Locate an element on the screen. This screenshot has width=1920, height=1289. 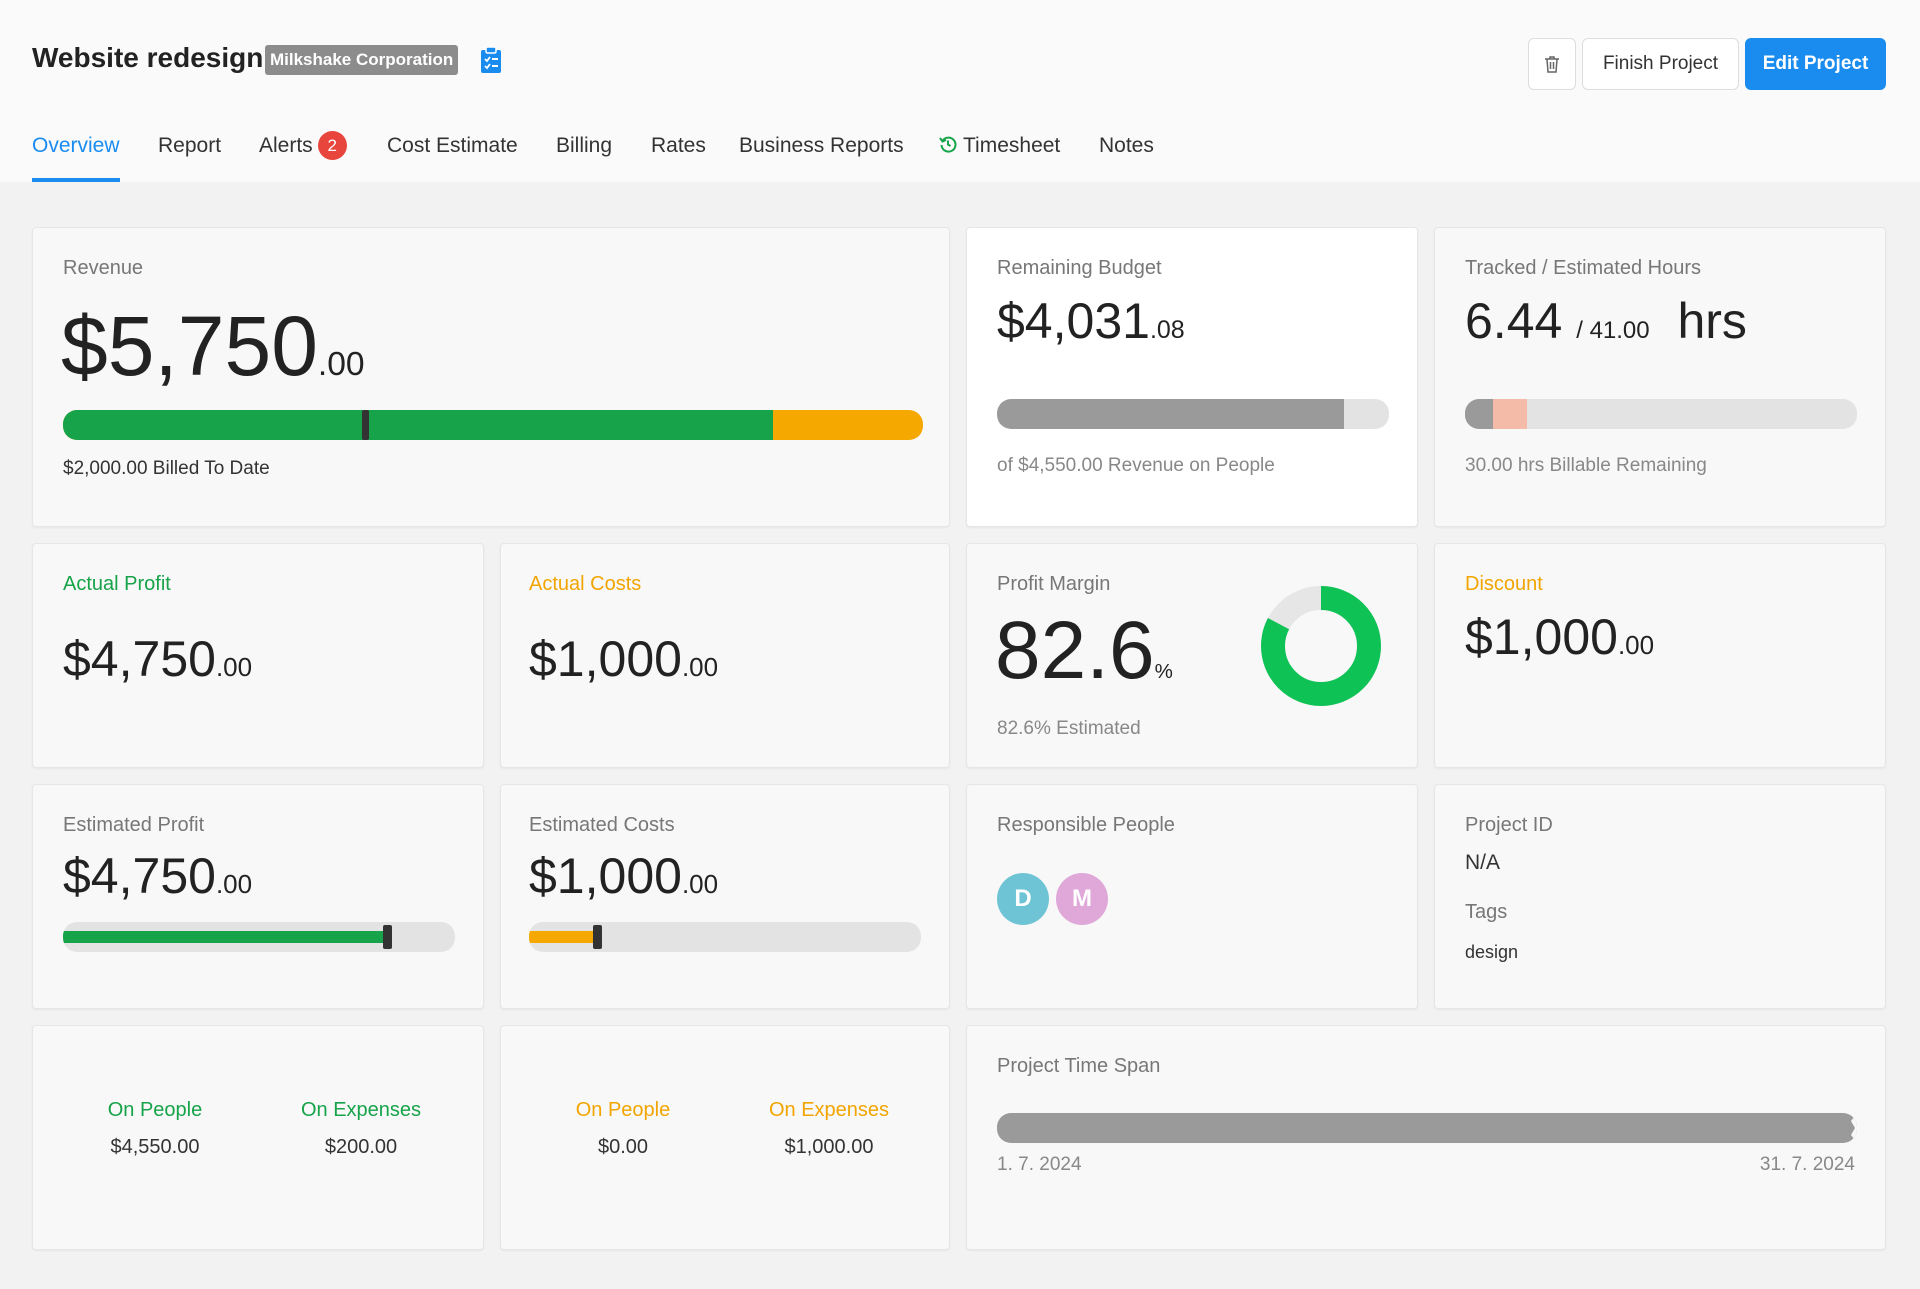
cost-on-expenses-value: $1,000.00 is located at coordinates (829, 1147).